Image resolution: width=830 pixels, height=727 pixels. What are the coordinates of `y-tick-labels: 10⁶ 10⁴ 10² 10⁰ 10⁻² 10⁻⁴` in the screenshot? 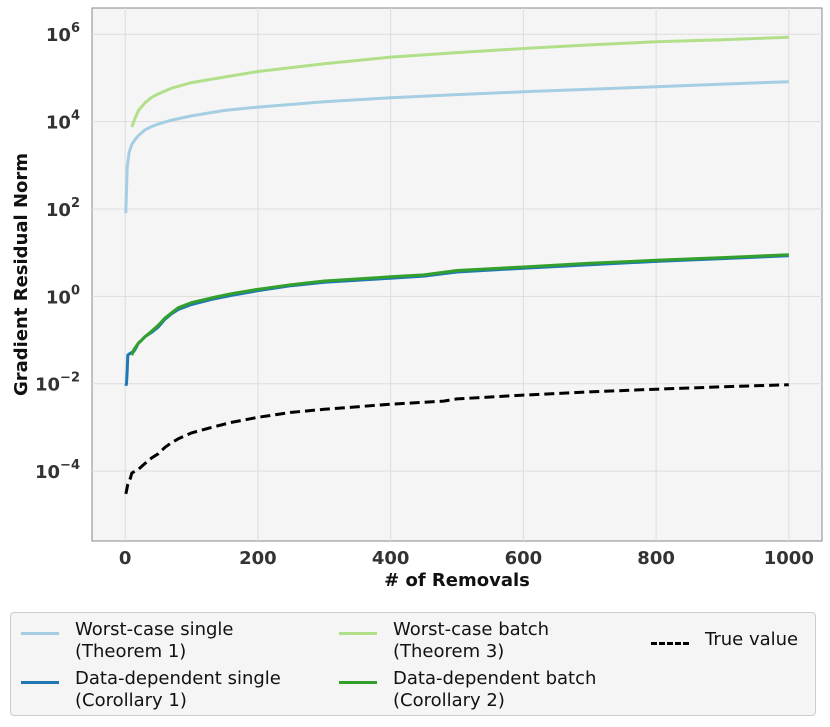 It's located at (57, 252).